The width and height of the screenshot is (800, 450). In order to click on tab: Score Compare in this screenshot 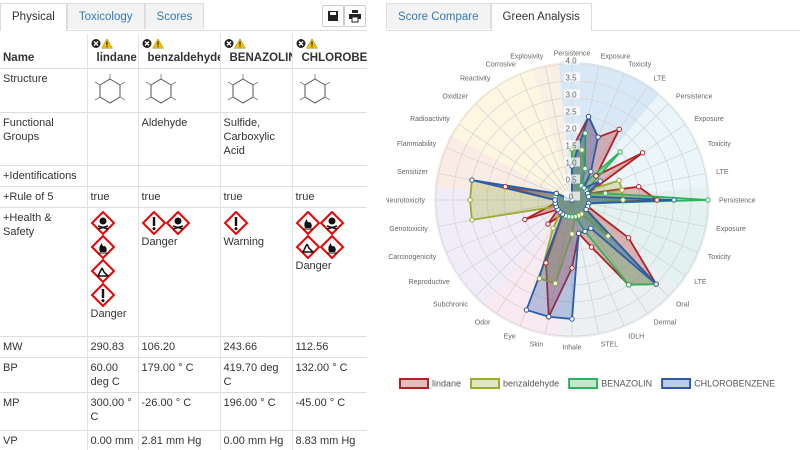, I will do `click(438, 16)`.